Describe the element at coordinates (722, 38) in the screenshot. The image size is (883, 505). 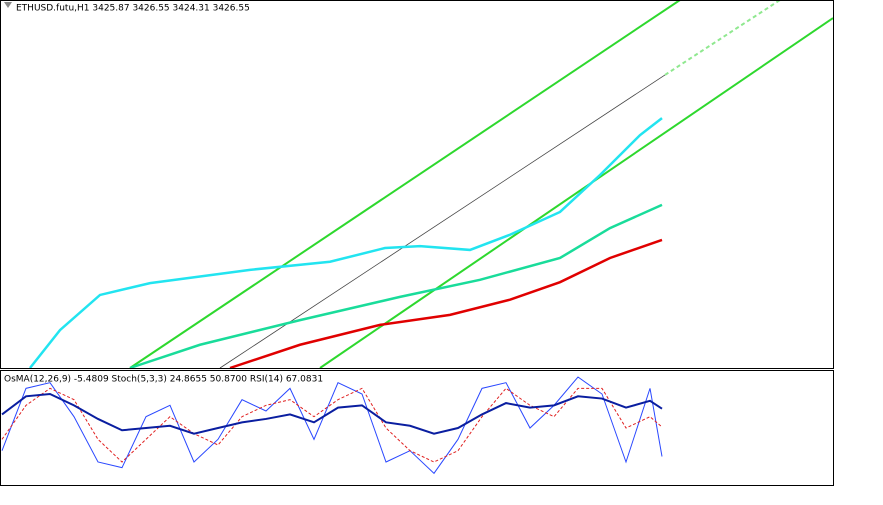
I see `trendline` at that location.